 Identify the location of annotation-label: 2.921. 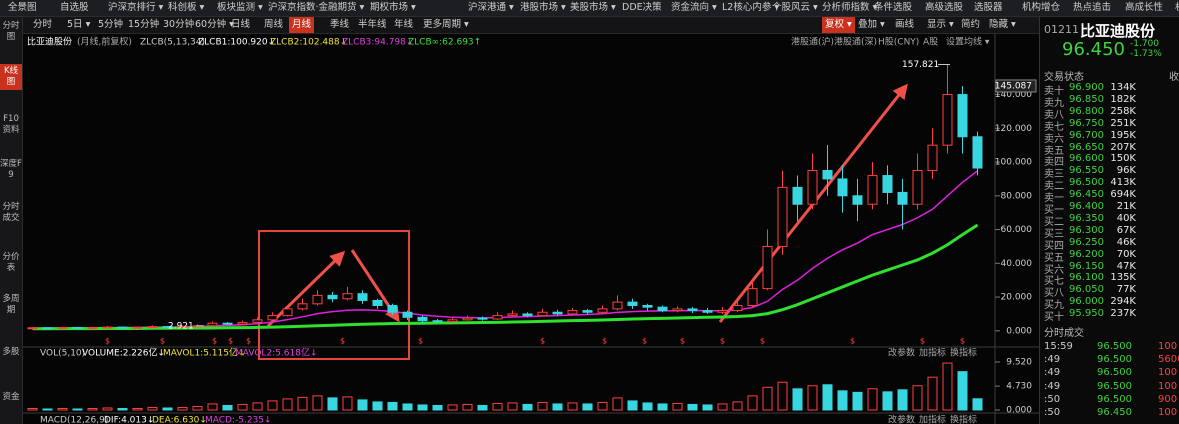
(181, 326).